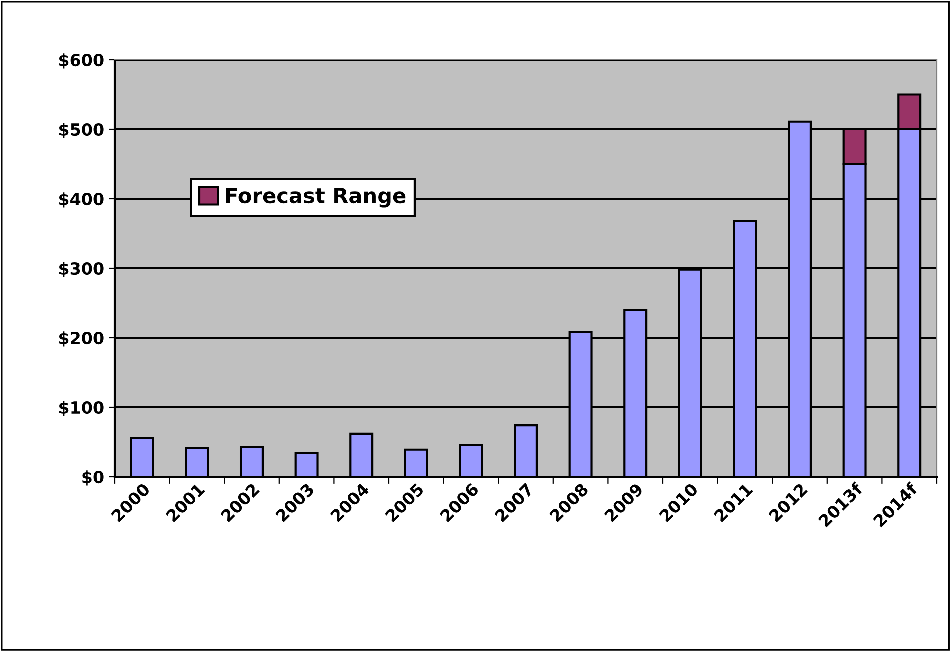  I want to click on legend-label: Forecast Range, so click(316, 198).